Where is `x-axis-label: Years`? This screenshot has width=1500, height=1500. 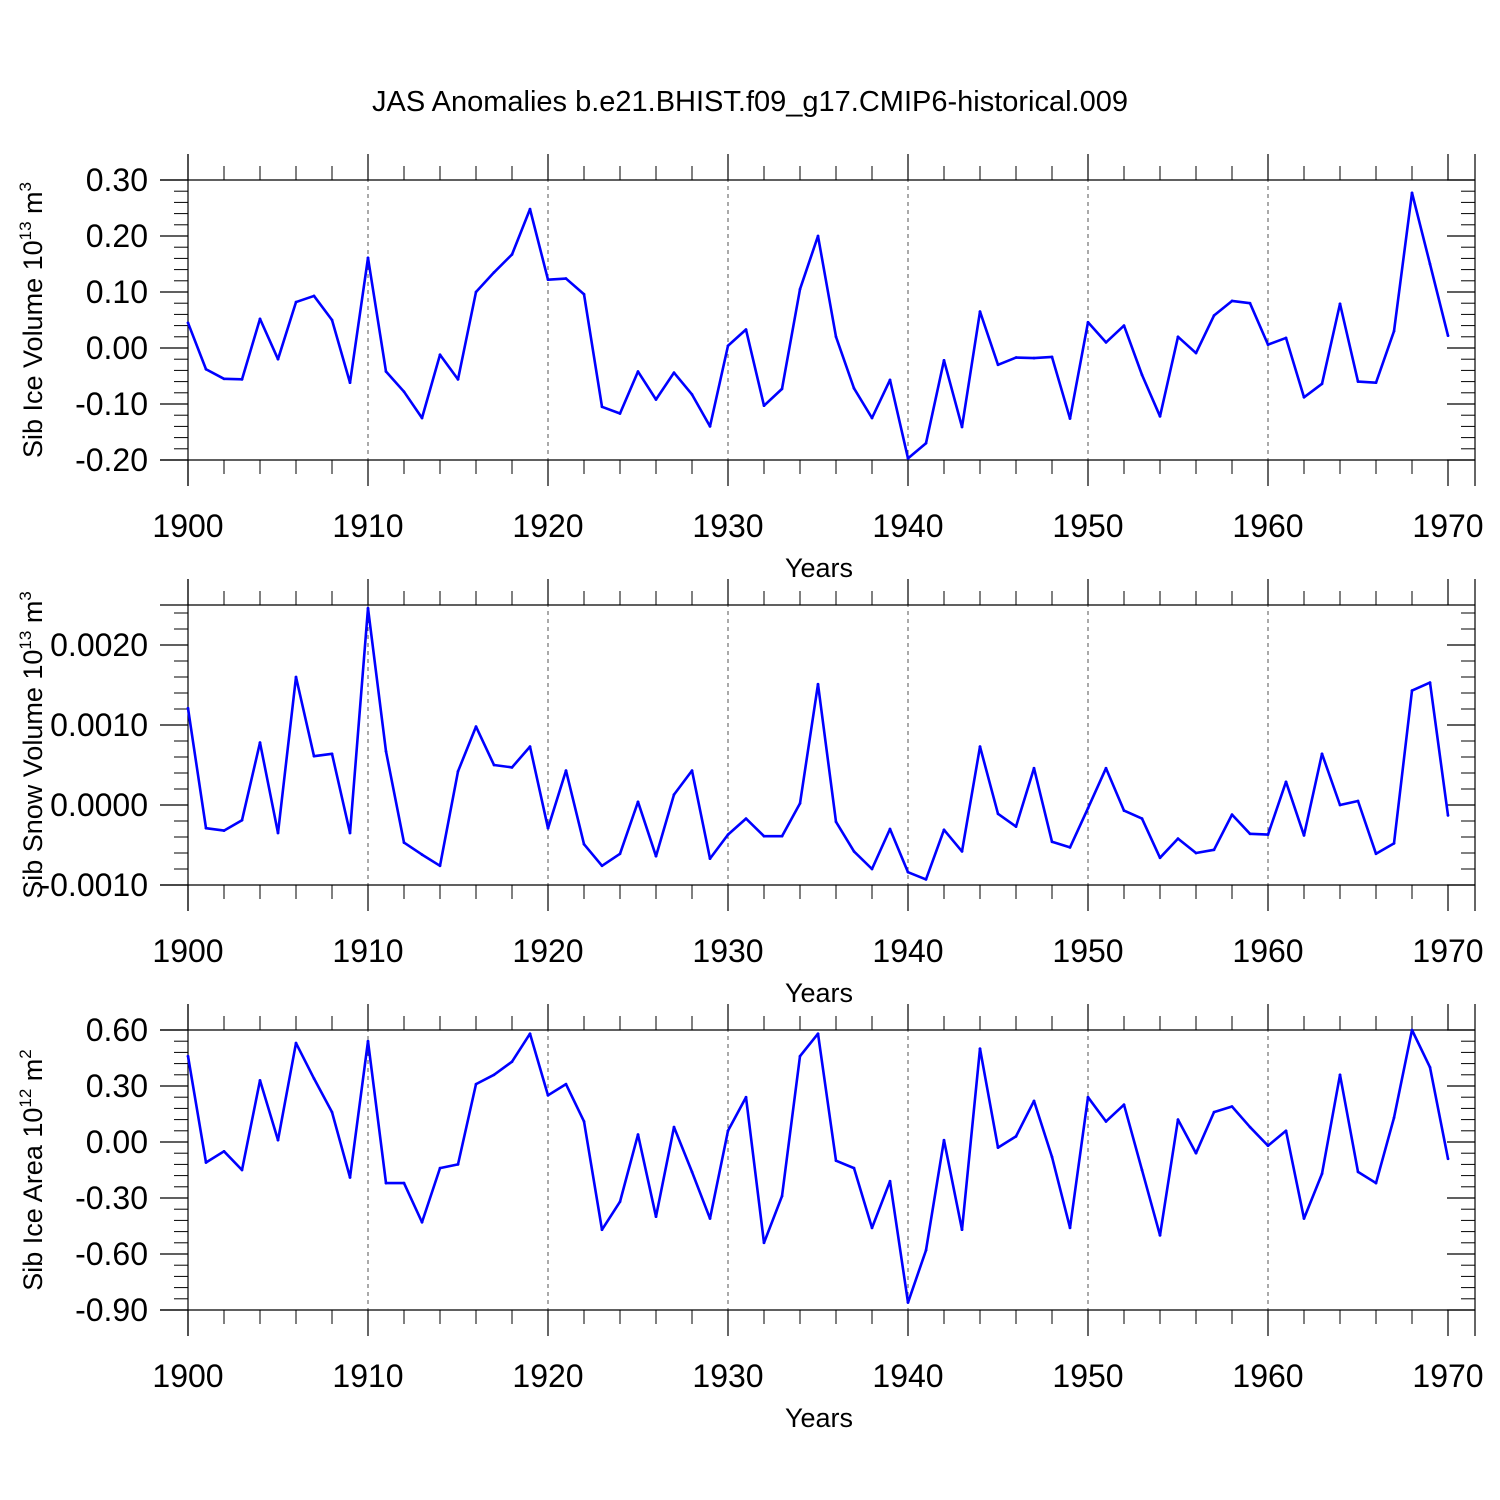
x-axis-label: Years is located at coordinates (819, 993).